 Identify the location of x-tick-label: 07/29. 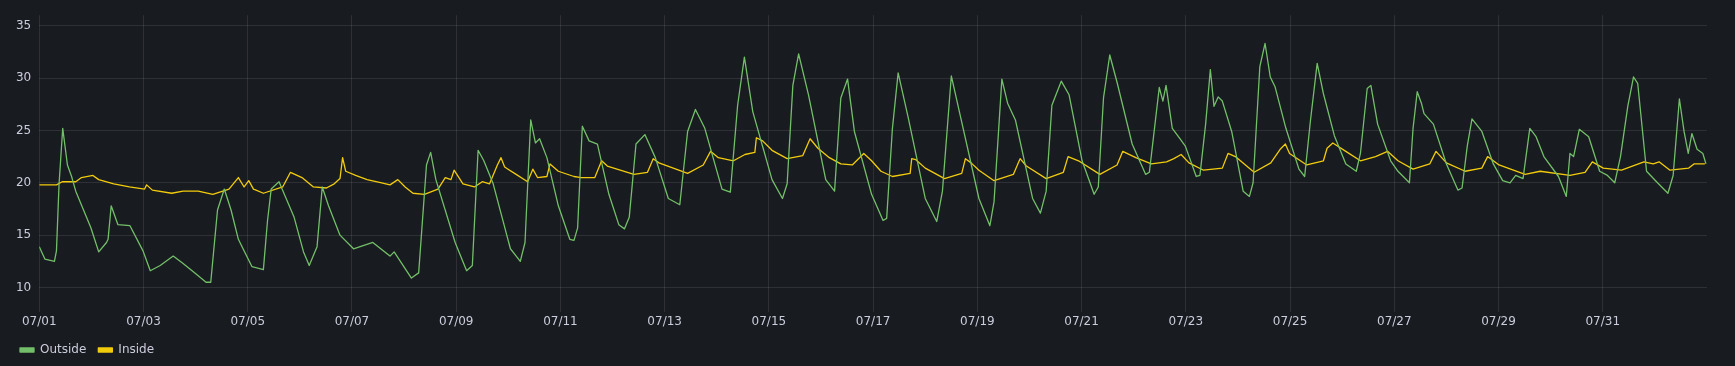
(1498, 320).